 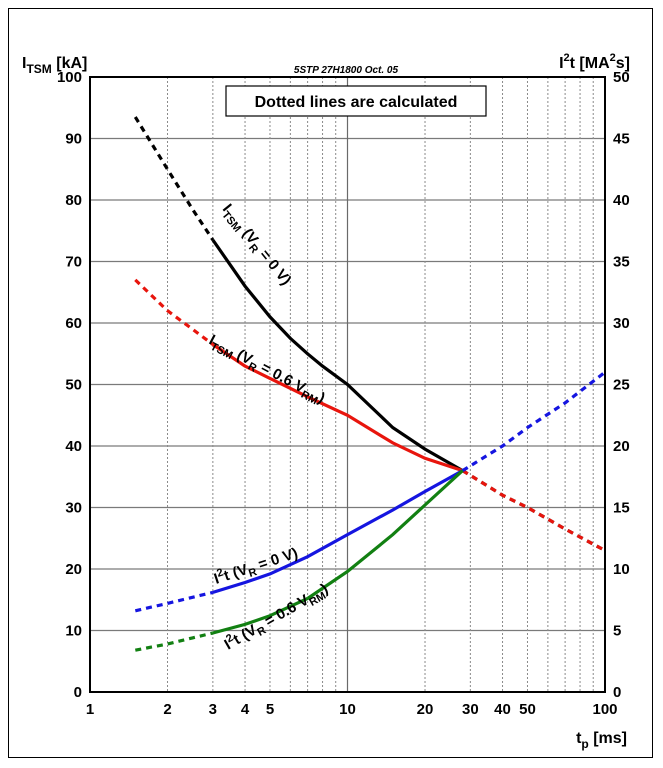 I want to click on x-tick-label: 20, so click(x=425, y=709).